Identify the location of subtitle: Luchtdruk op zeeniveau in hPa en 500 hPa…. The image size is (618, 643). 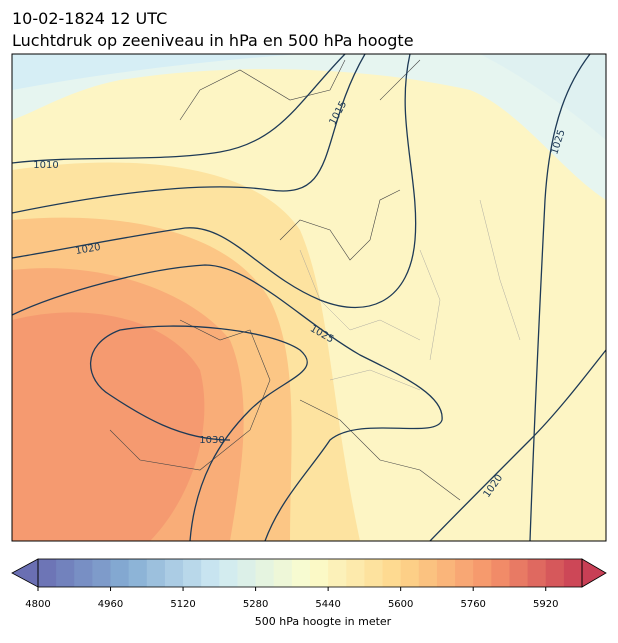
(213, 40).